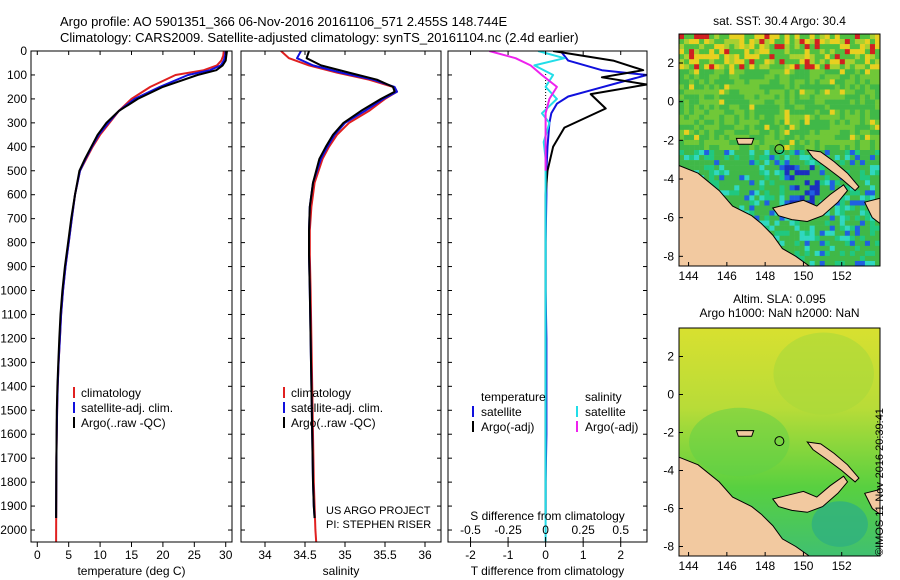 The image size is (900, 580). Describe the element at coordinates (595, 284) in the screenshot. I see `series-line` at that location.